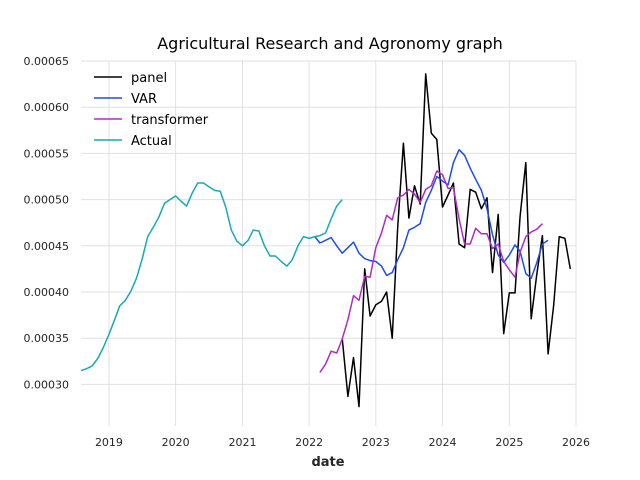 Image resolution: width=640 pixels, height=480 pixels. I want to click on legend-label-panel: panel, so click(149, 78).